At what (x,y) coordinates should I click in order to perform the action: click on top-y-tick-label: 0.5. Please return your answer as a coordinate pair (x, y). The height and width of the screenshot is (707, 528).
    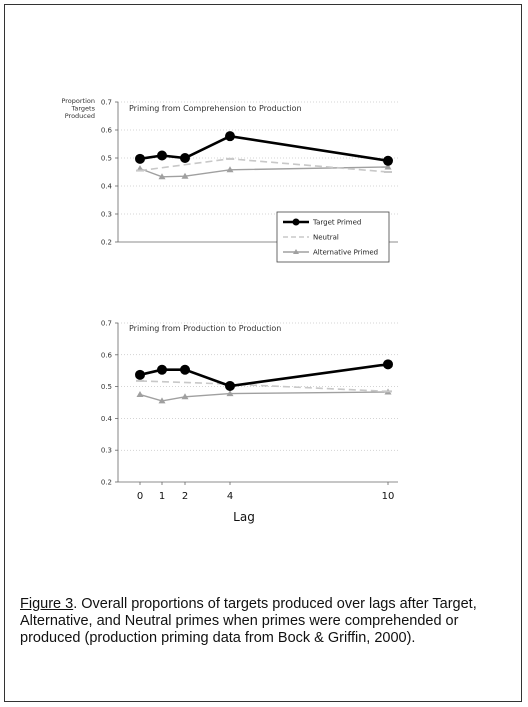
    Looking at the image, I should click on (106, 159).